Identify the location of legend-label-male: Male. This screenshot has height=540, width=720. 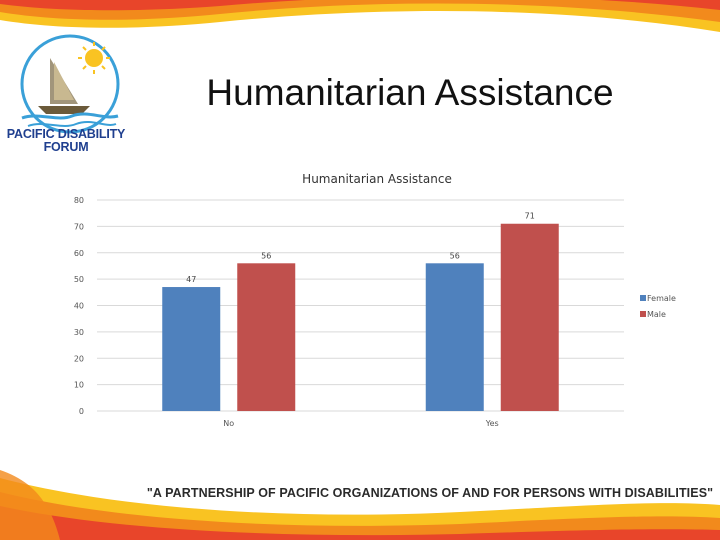
(656, 314).